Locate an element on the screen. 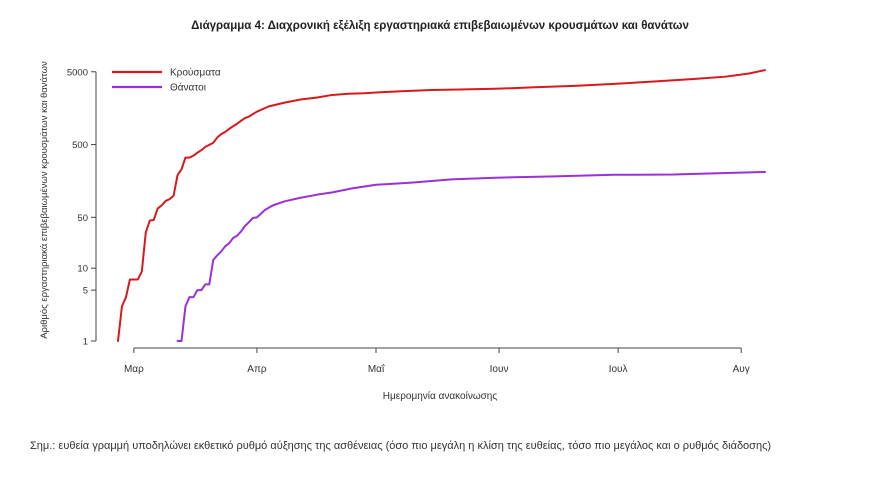 This screenshot has width=880, height=477. y-tick-label: 5000 is located at coordinates (77, 72).